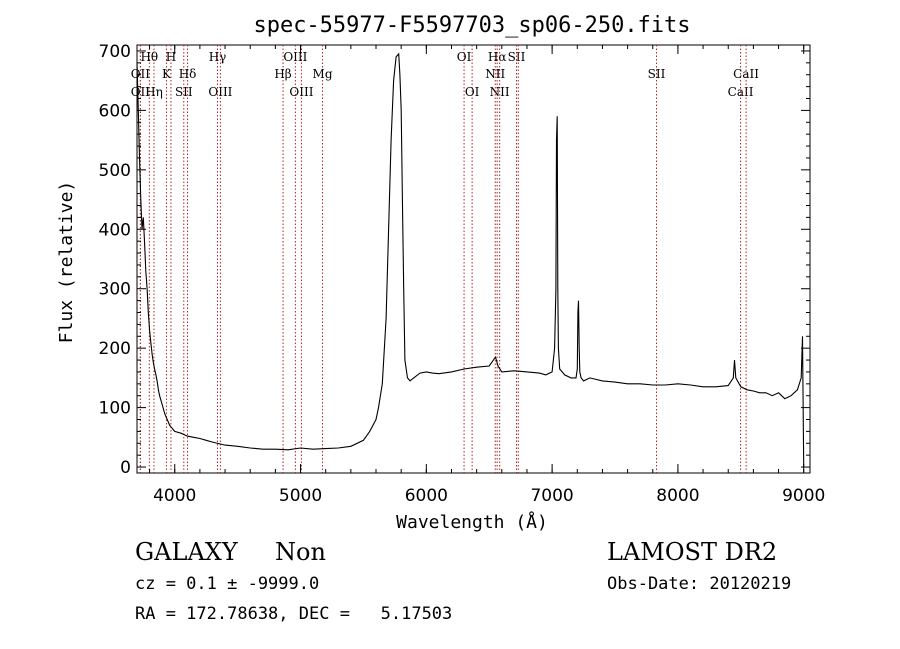 This screenshot has width=900, height=649. What do you see at coordinates (300, 552) in the screenshot?
I see `object-subclass: Non` at bounding box center [300, 552].